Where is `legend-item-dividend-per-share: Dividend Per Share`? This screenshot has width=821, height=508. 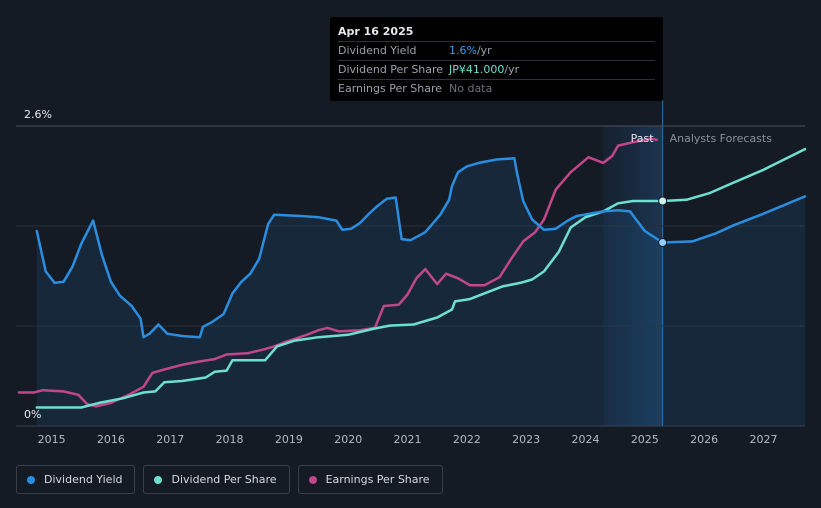
legend-item-dividend-per-share: Dividend Per Share is located at coordinates (216, 479).